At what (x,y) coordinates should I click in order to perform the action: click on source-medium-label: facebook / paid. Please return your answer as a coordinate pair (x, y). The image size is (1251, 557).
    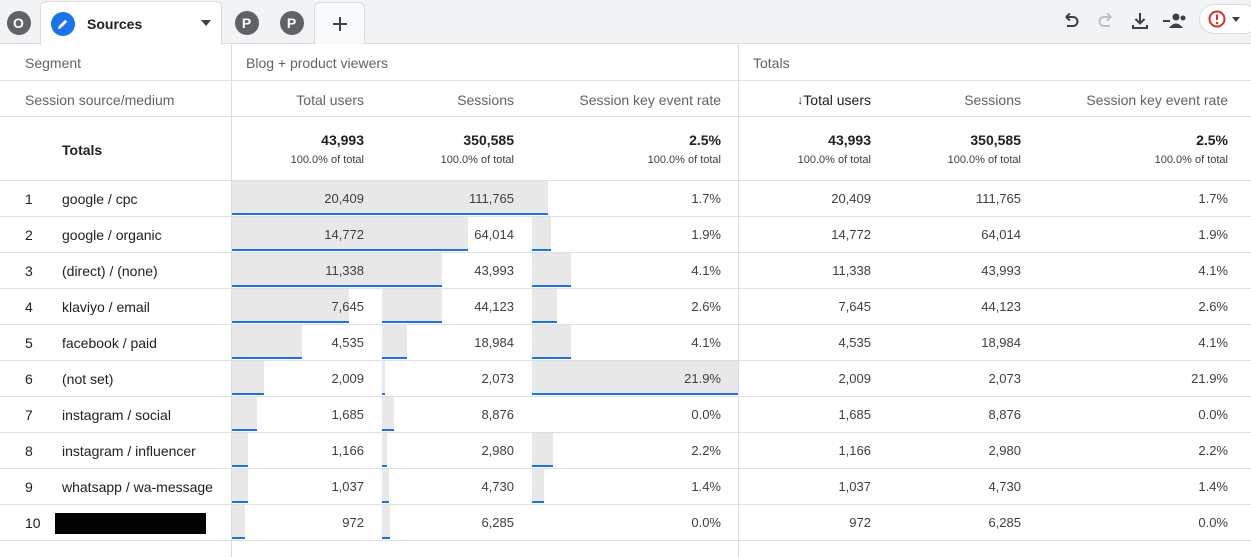
    Looking at the image, I should click on (109, 342).